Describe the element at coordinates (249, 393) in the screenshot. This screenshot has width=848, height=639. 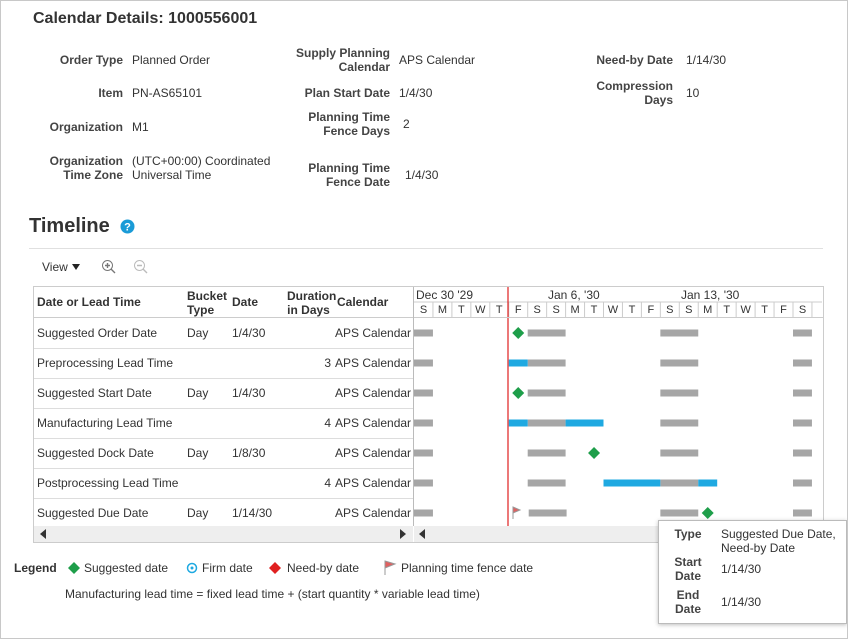
I see `cell: 1/4/30` at that location.